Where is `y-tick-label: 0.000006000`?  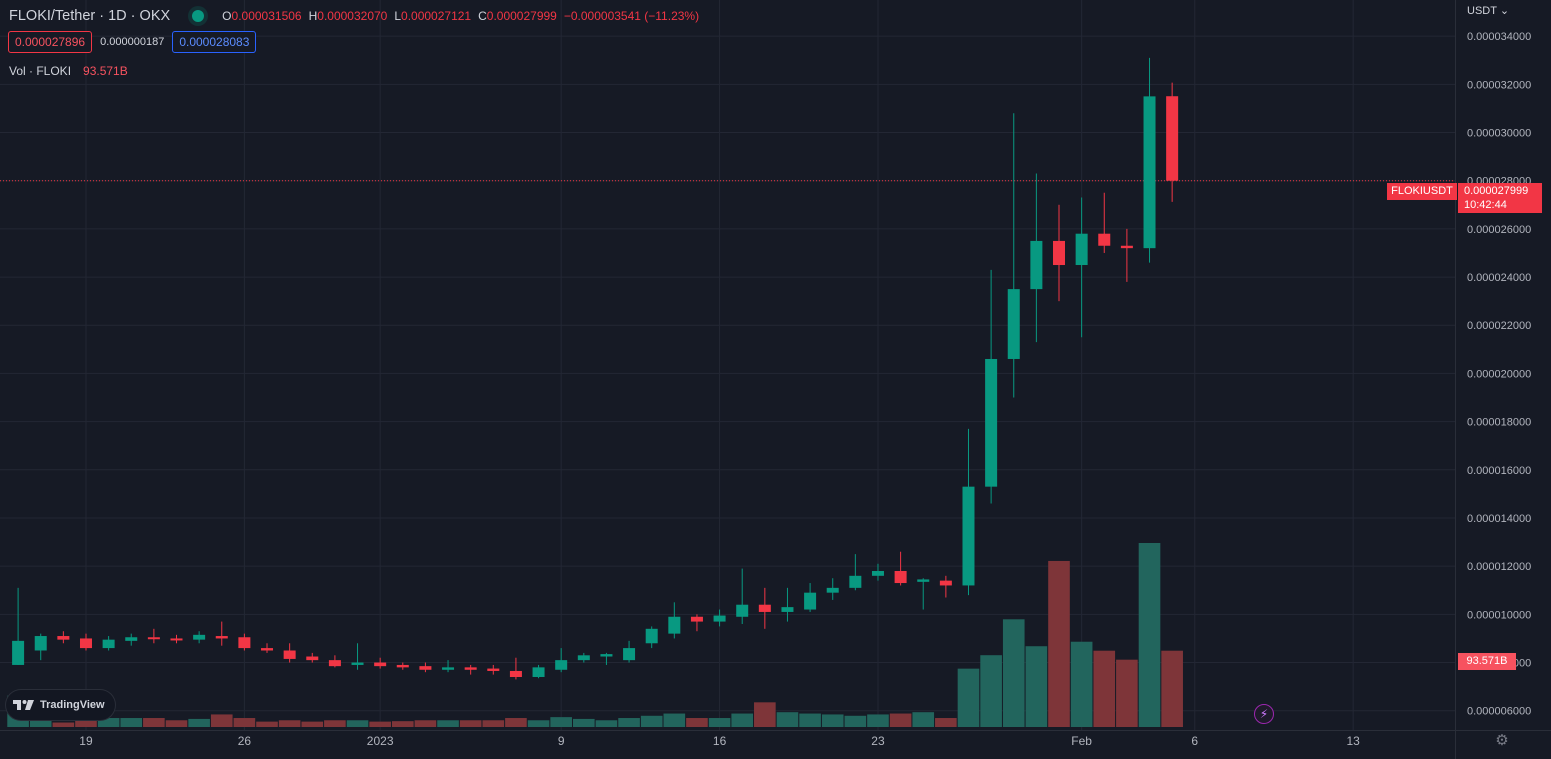
y-tick-label: 0.000006000 is located at coordinates (1499, 712).